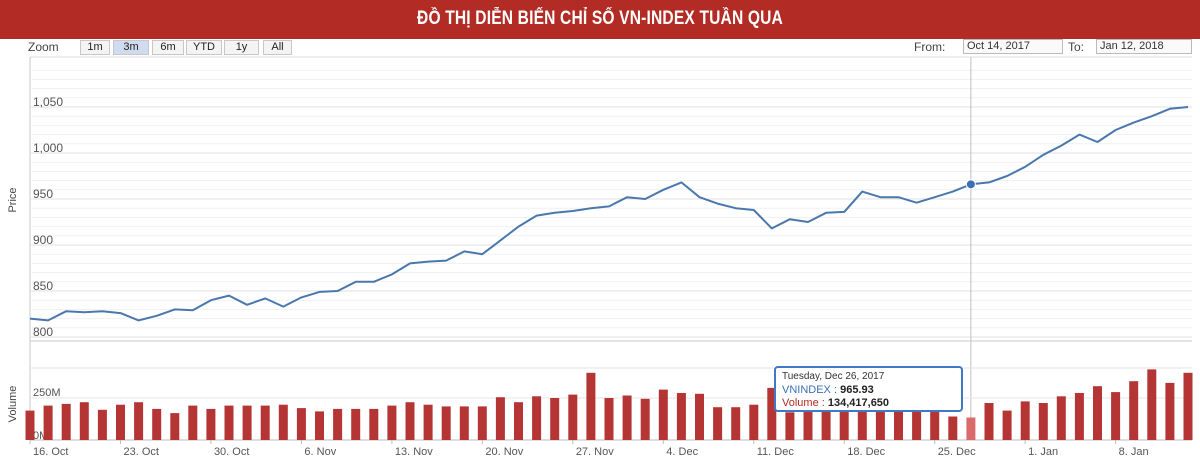 The image size is (1200, 457). I want to click on price-tick-label: 1,000, so click(48, 148).